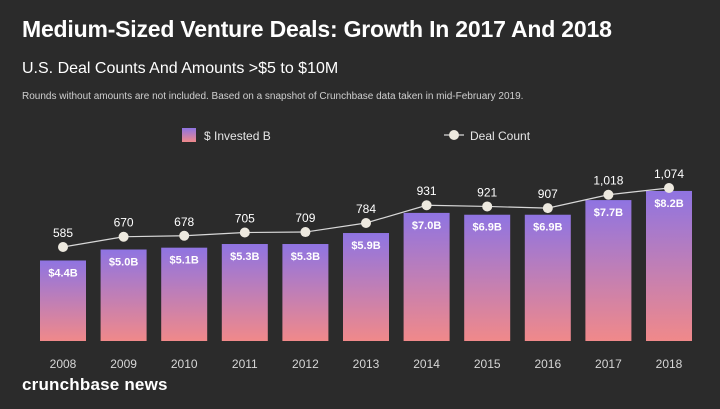 This screenshot has width=720, height=409. Describe the element at coordinates (365, 246) in the screenshot. I see `bar-label-2013: $5.9B` at that location.